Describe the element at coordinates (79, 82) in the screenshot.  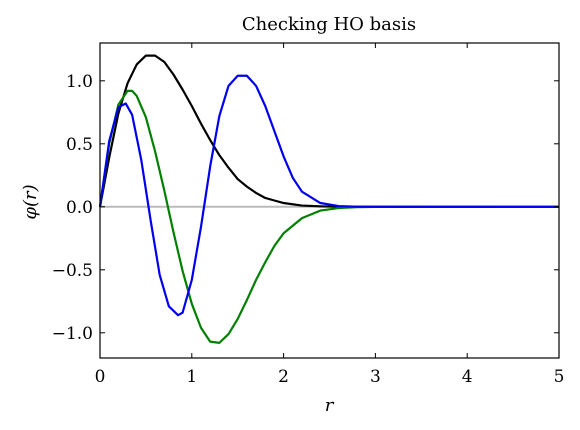
I see `y-tick-label: 1.0` at that location.